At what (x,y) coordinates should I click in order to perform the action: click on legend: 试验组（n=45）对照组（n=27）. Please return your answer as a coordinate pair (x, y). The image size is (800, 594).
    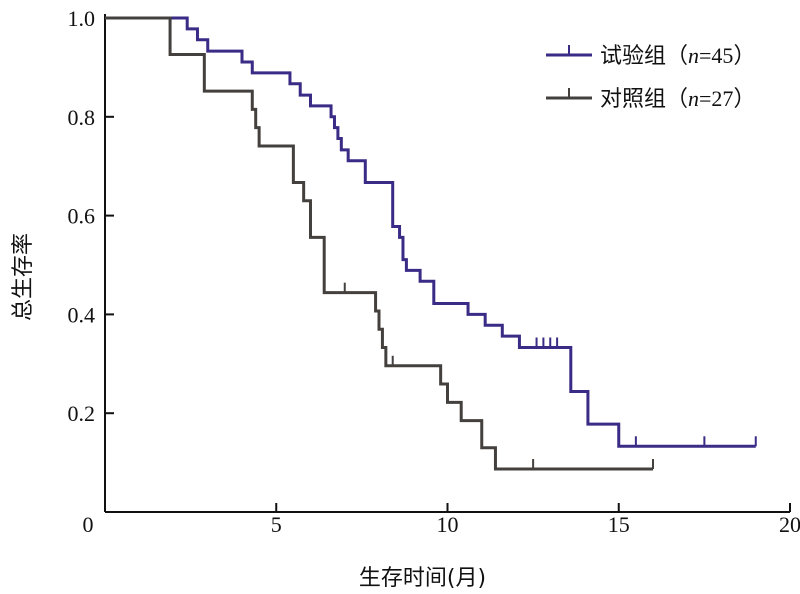
    Looking at the image, I should click on (650, 77).